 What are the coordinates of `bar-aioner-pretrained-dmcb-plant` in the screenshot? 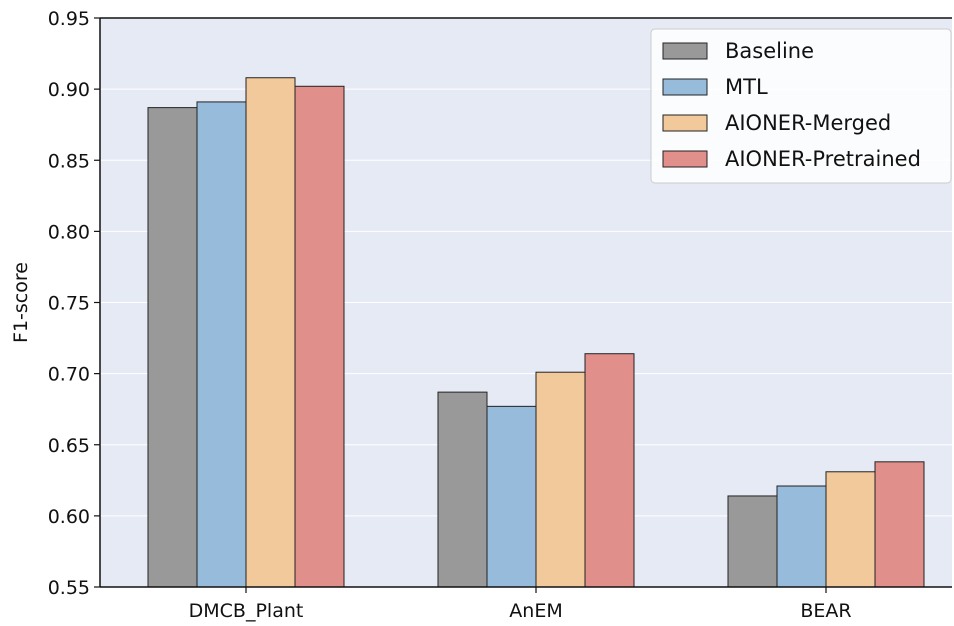 It's located at (319, 336).